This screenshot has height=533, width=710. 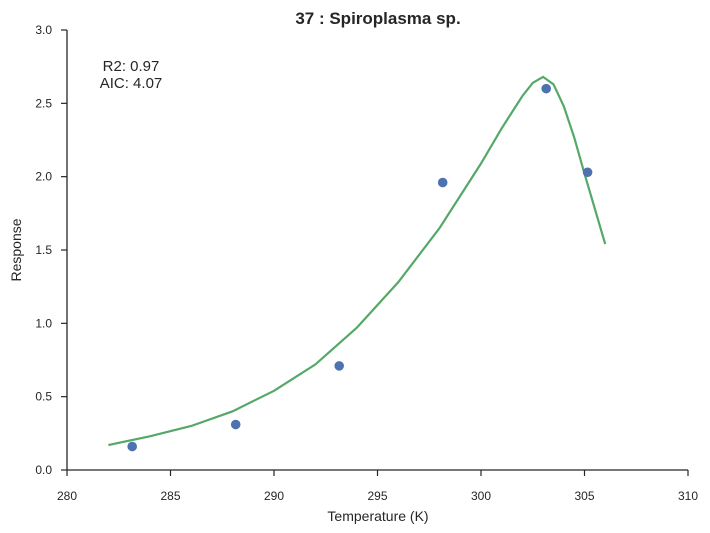 What do you see at coordinates (274, 496) in the screenshot?
I see `x-tick-label: 290` at bounding box center [274, 496].